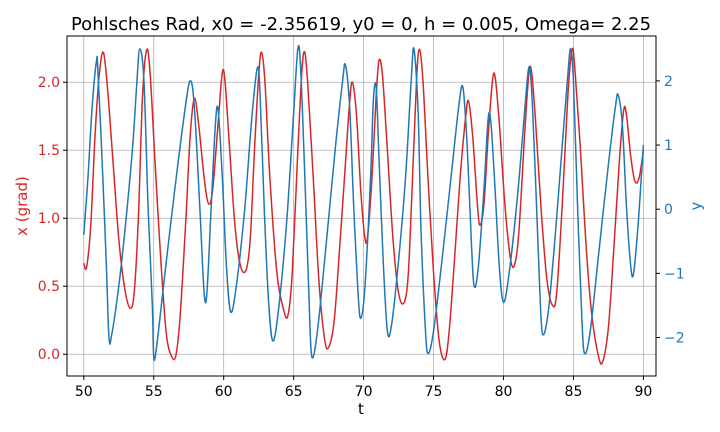  Describe the element at coordinates (224, 392) in the screenshot. I see `x-tick-label: 60` at that location.